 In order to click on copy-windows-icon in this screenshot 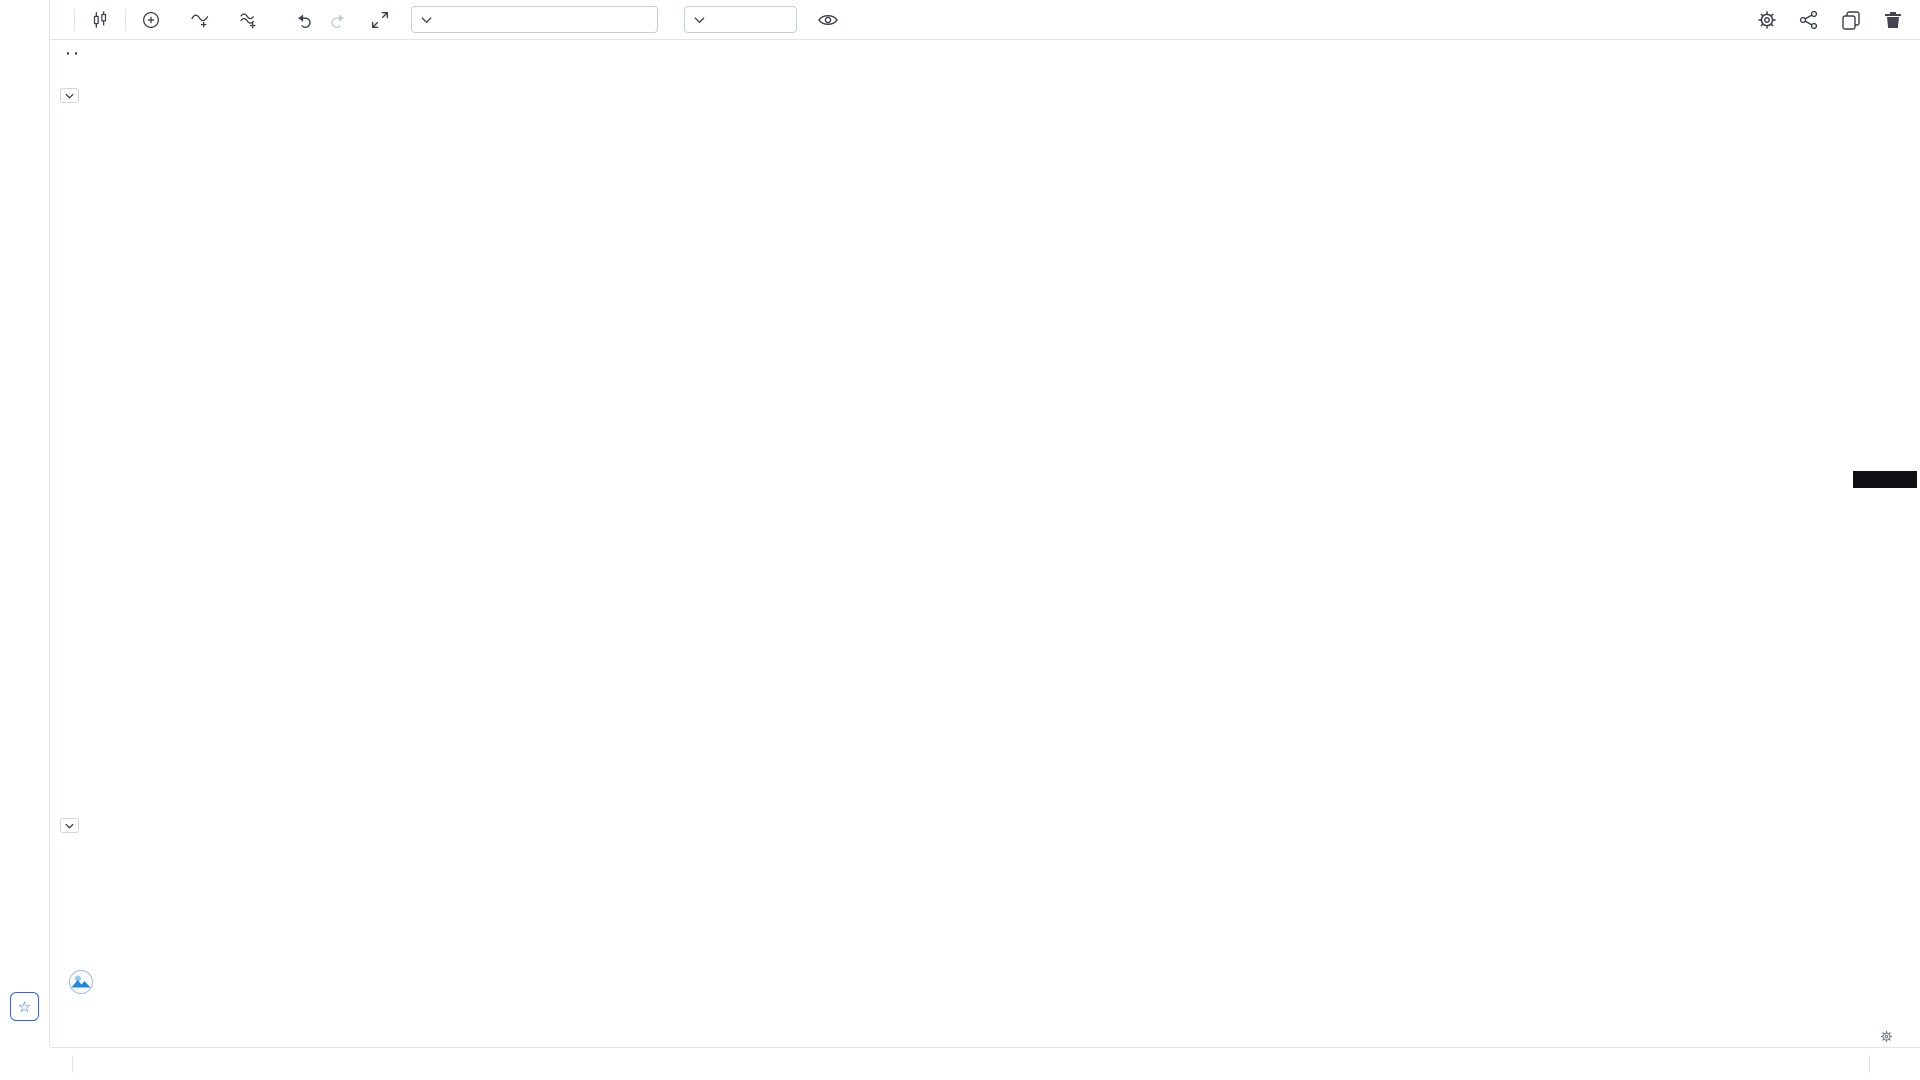, I will do `click(1851, 20)`.